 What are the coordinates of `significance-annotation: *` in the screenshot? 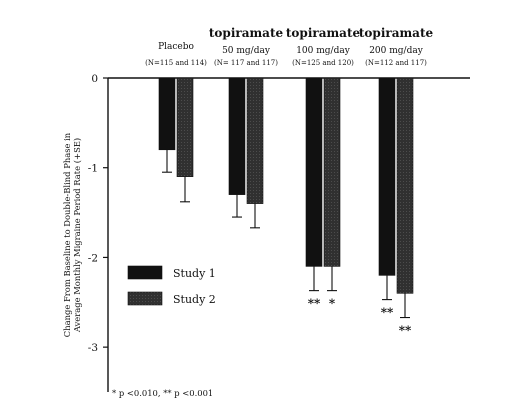 It's located at (332, 304).